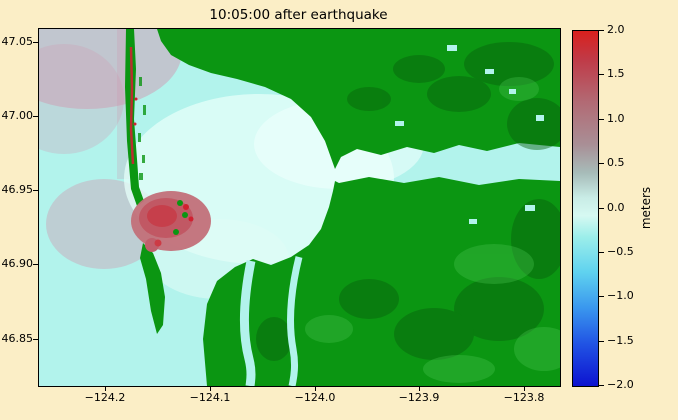  Describe the element at coordinates (620, 251) in the screenshot. I see `colorbar-tick-label: −0.5` at that location.